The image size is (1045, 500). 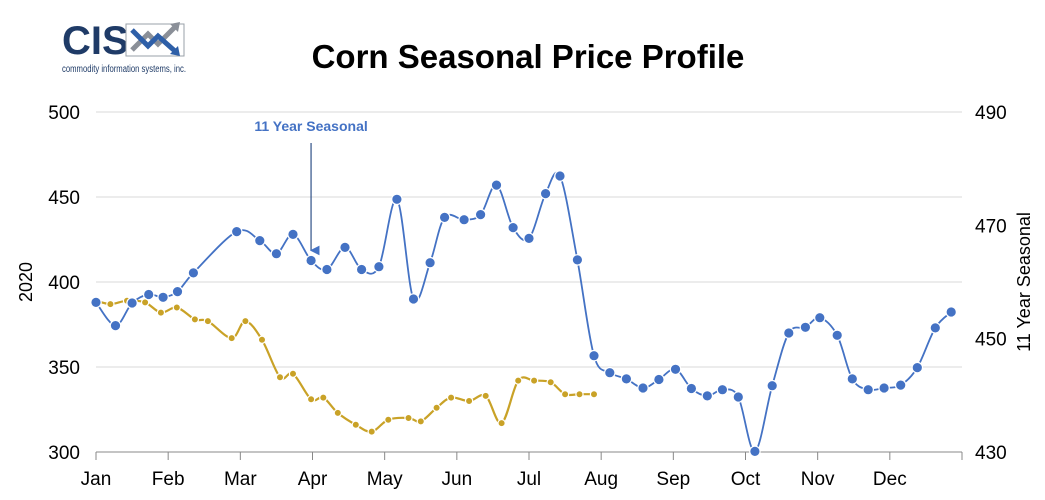 What do you see at coordinates (64, 198) in the screenshot?
I see `y-left-tick-label: 450` at bounding box center [64, 198].